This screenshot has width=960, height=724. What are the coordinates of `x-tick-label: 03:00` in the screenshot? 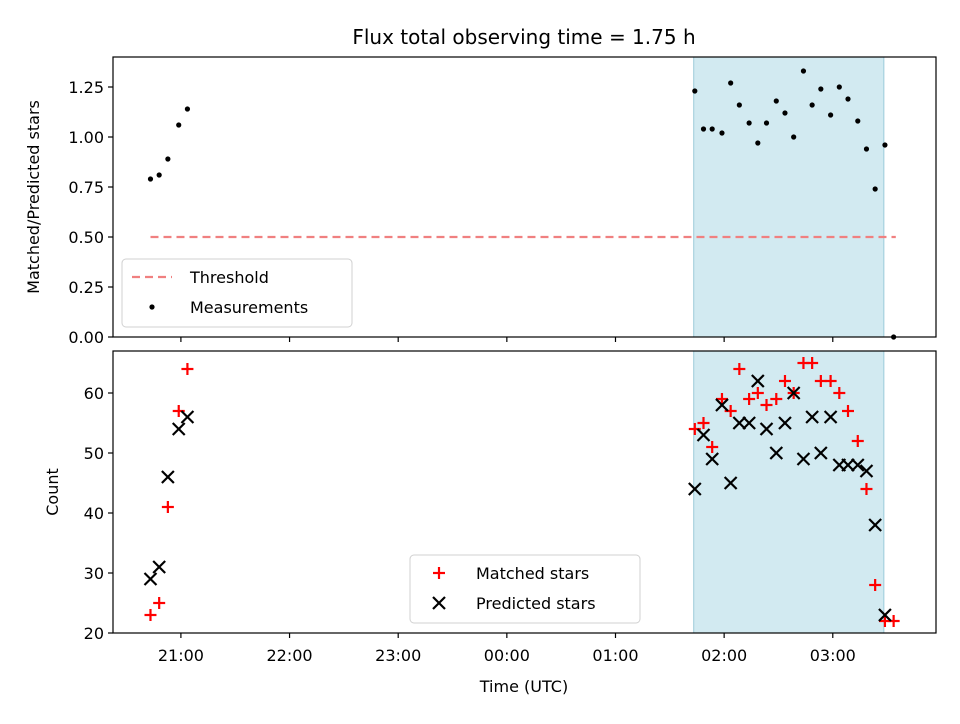 It's located at (833, 655).